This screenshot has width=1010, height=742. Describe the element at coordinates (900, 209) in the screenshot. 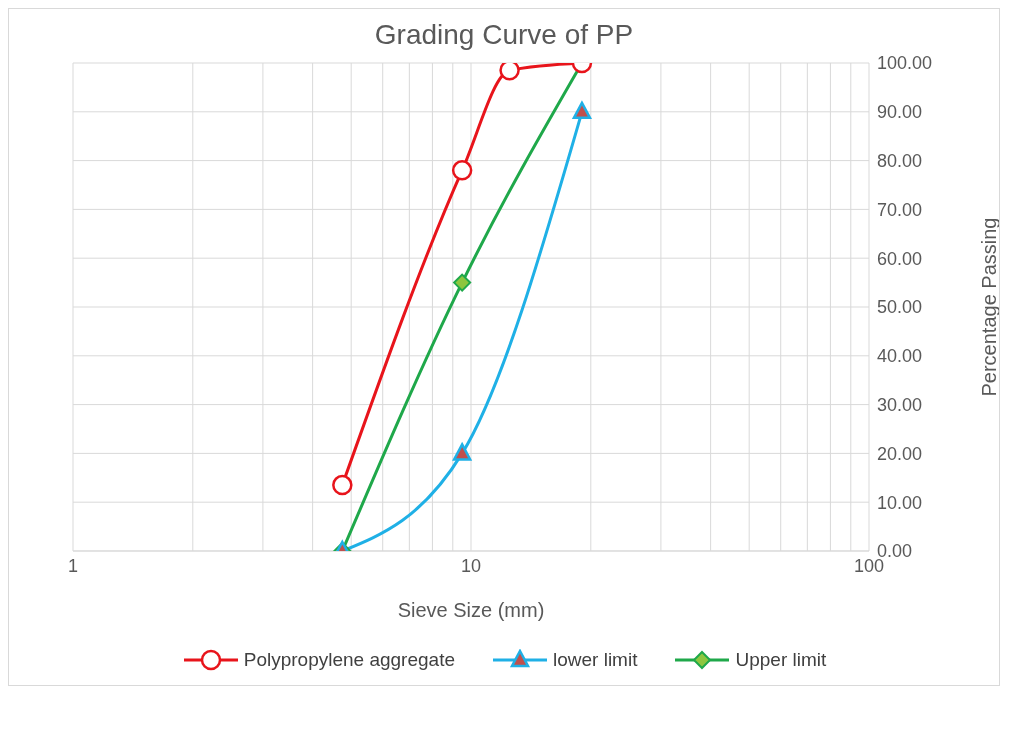

I see `y-tick-label: 70.00` at that location.